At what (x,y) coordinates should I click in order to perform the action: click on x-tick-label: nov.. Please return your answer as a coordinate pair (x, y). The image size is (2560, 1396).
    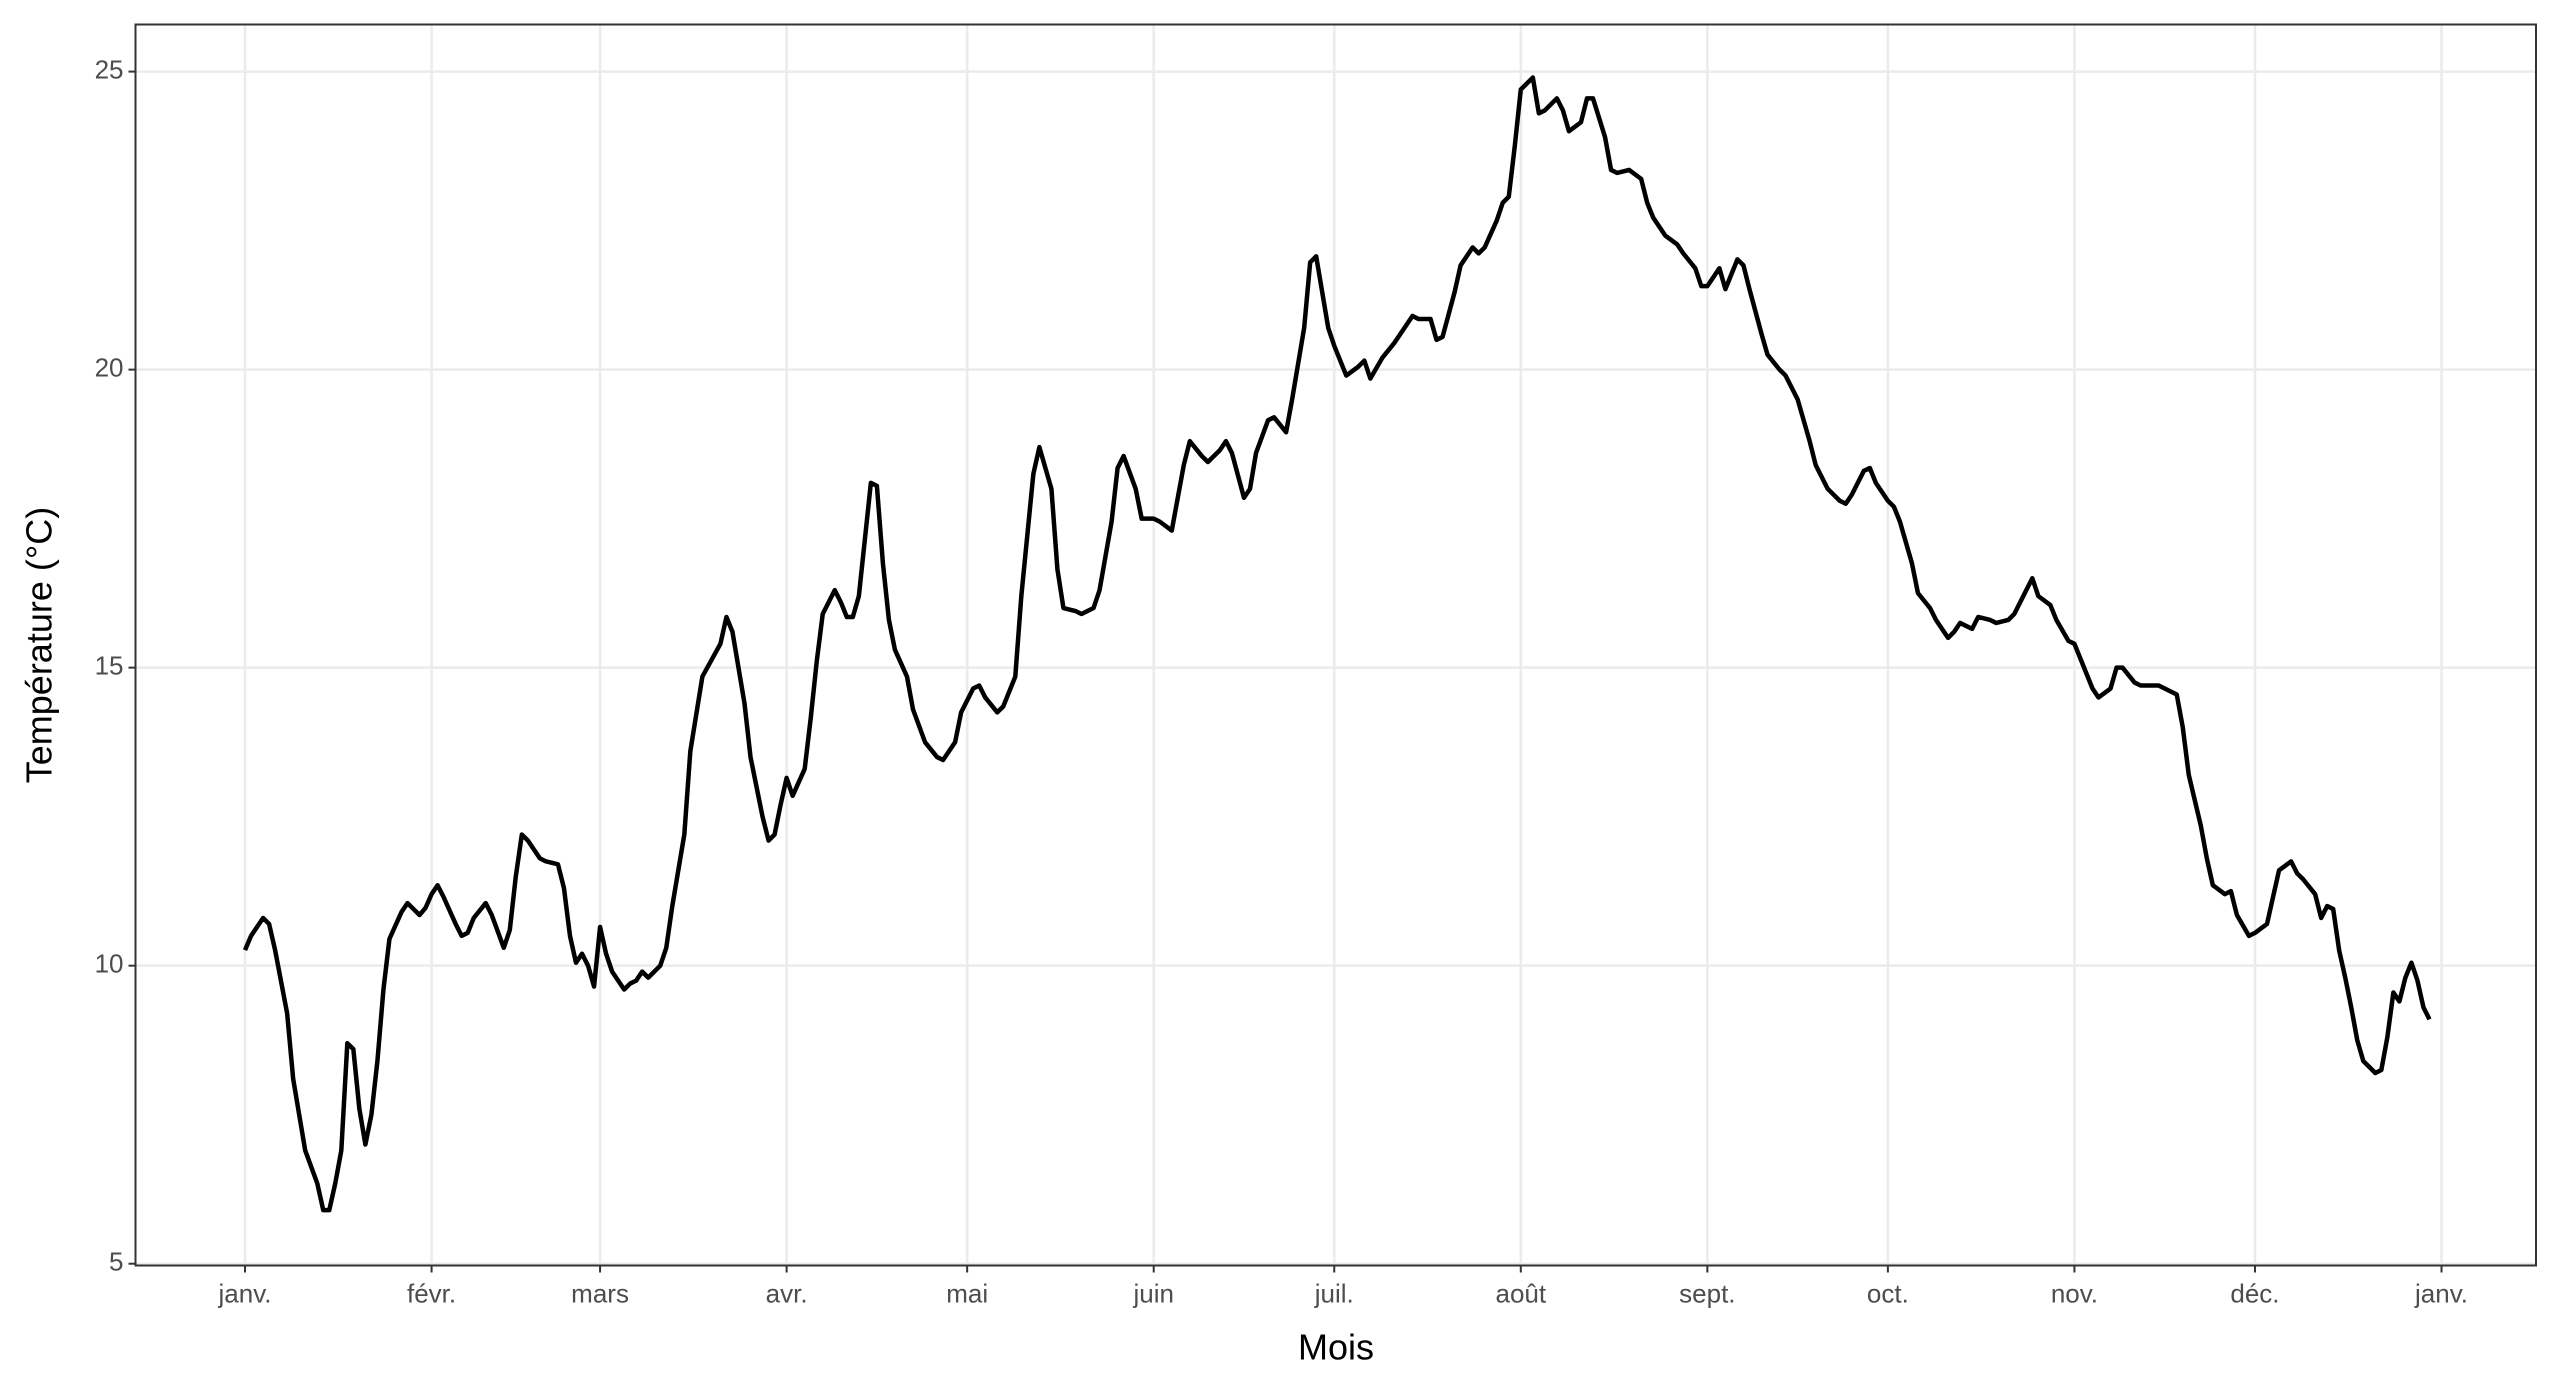
    Looking at the image, I should click on (2074, 1293).